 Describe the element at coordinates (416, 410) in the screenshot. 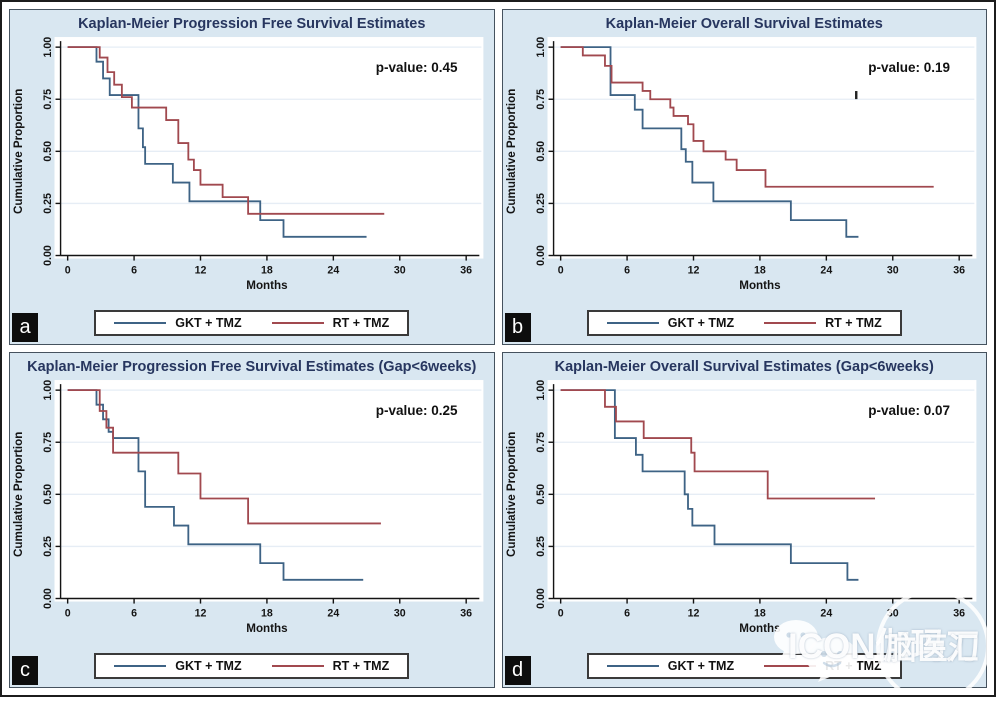

I see `p-value-label: p-value: 0.25` at that location.